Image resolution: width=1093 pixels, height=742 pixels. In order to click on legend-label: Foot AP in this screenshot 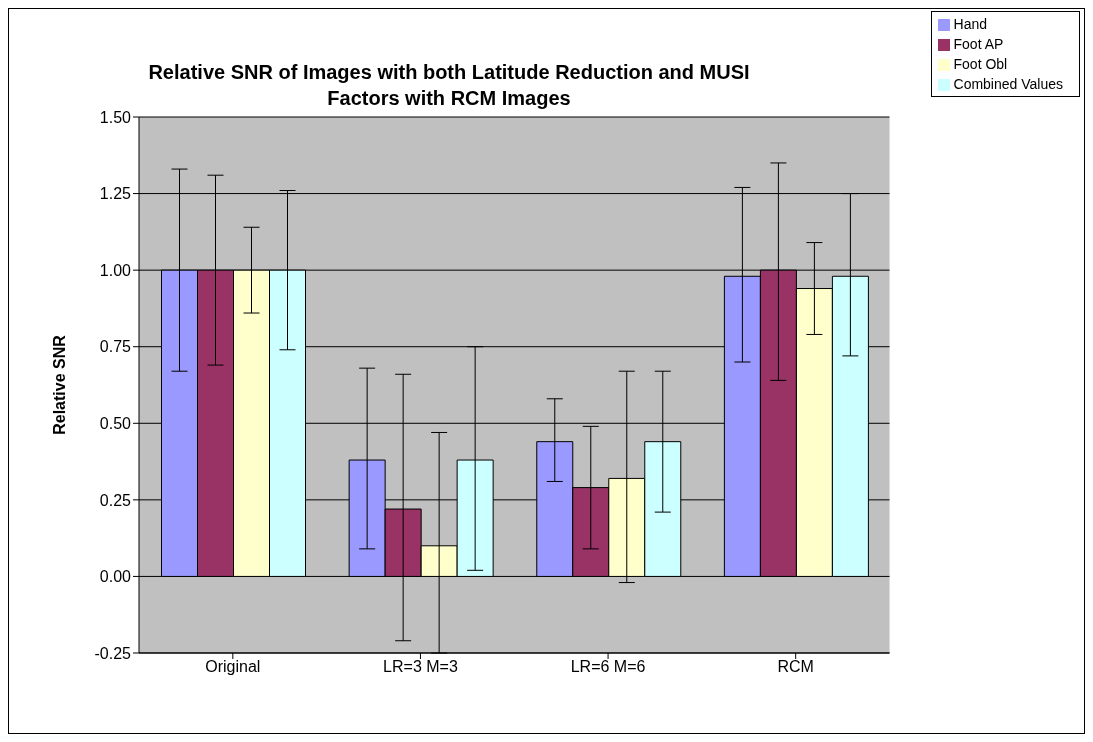, I will do `click(978, 44)`.